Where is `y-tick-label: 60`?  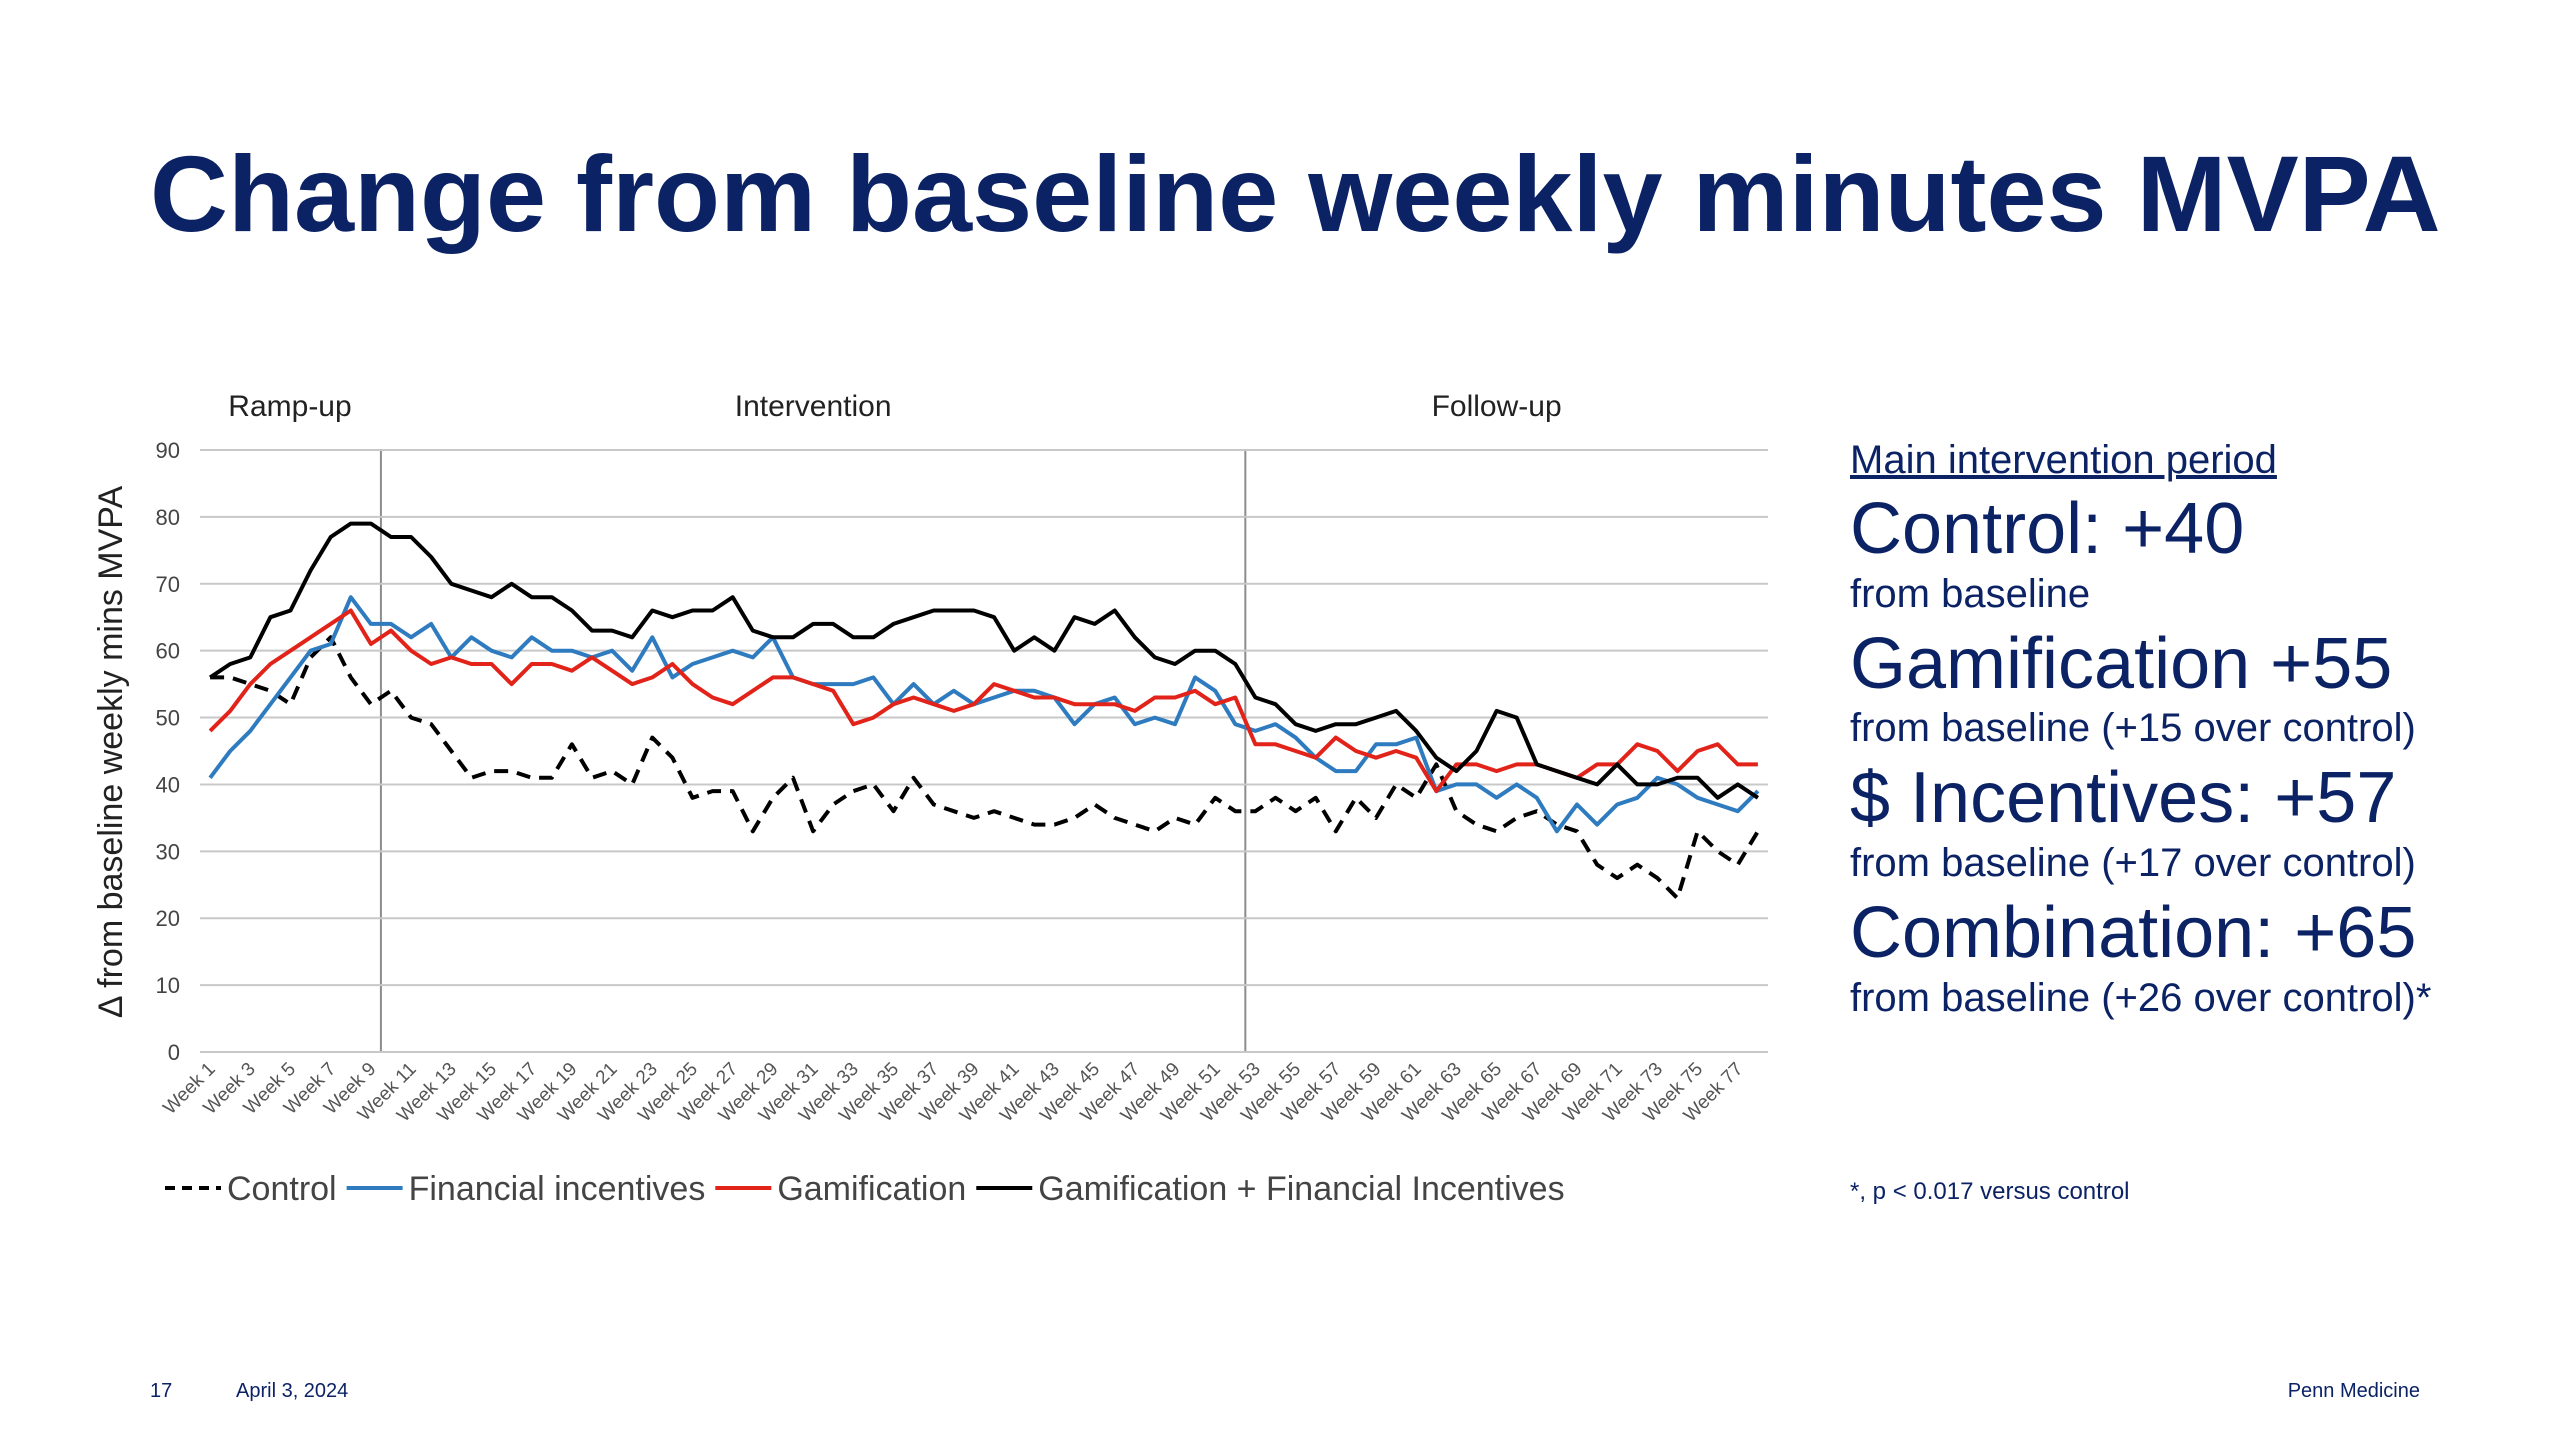 y-tick-label: 60 is located at coordinates (168, 651).